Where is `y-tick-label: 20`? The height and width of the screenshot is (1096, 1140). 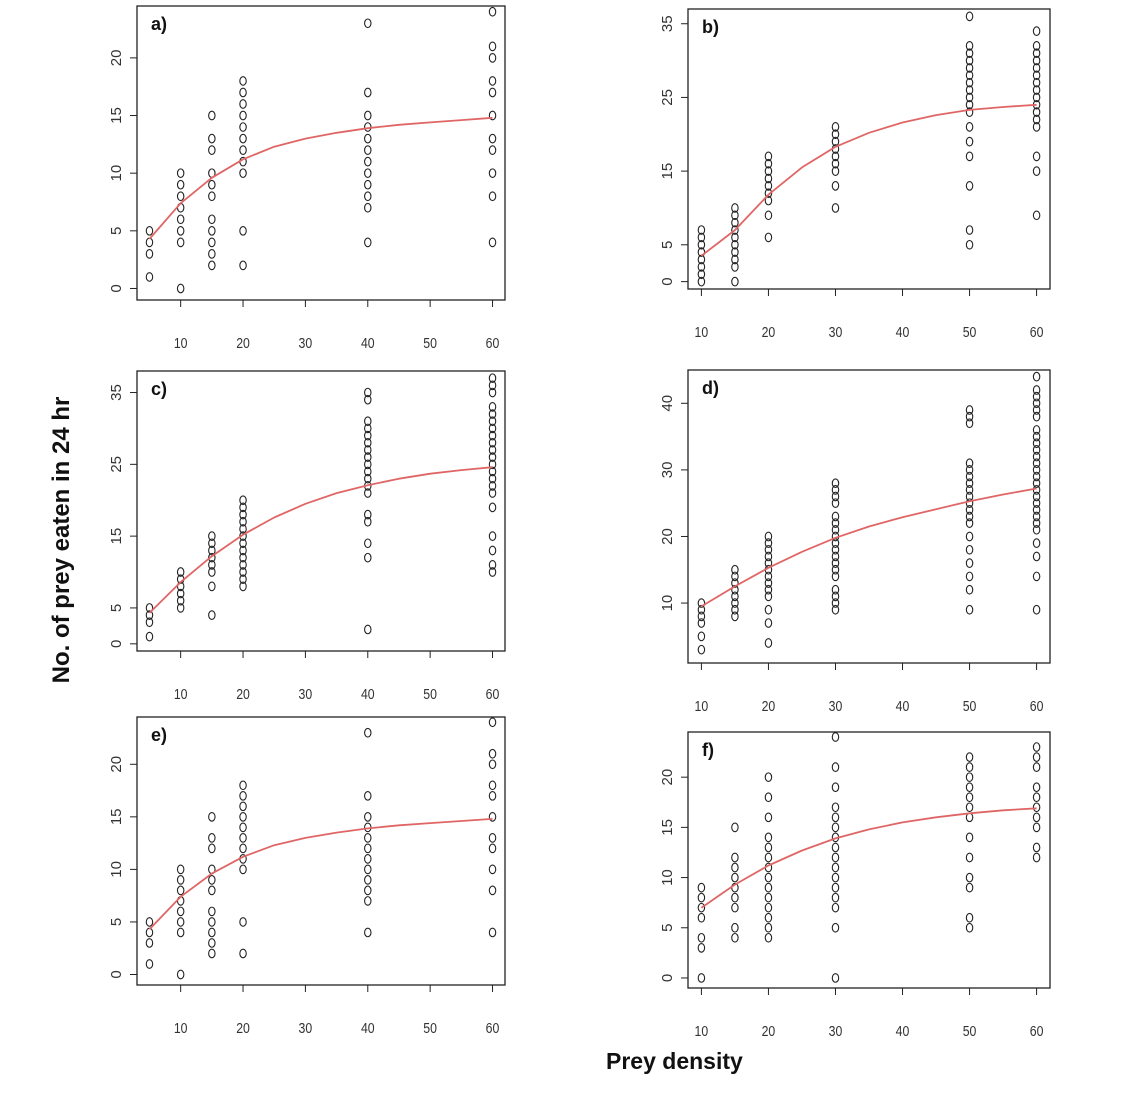
y-tick-label: 20 is located at coordinates (116, 58).